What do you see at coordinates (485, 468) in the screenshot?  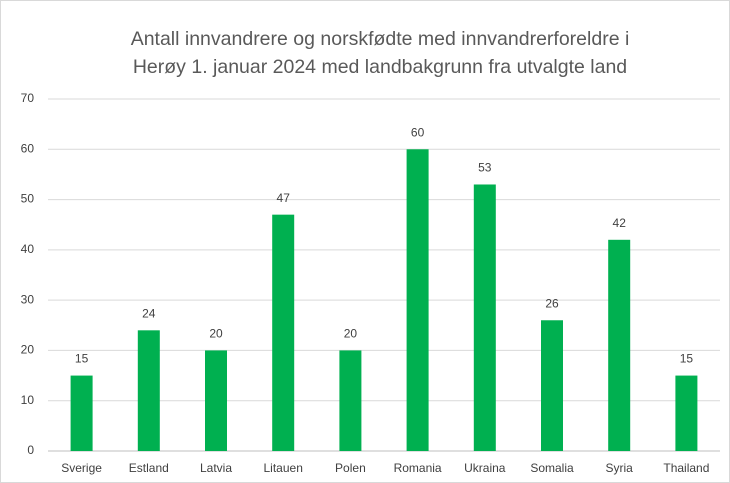 I see `x-tick-label: Ukraina` at bounding box center [485, 468].